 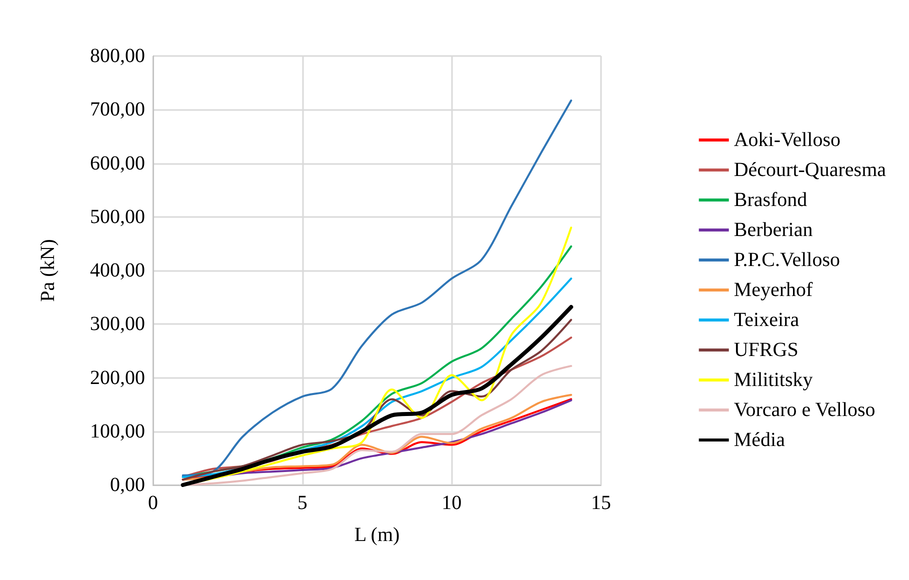 I want to click on x-tick-label: 0, so click(x=153, y=503).